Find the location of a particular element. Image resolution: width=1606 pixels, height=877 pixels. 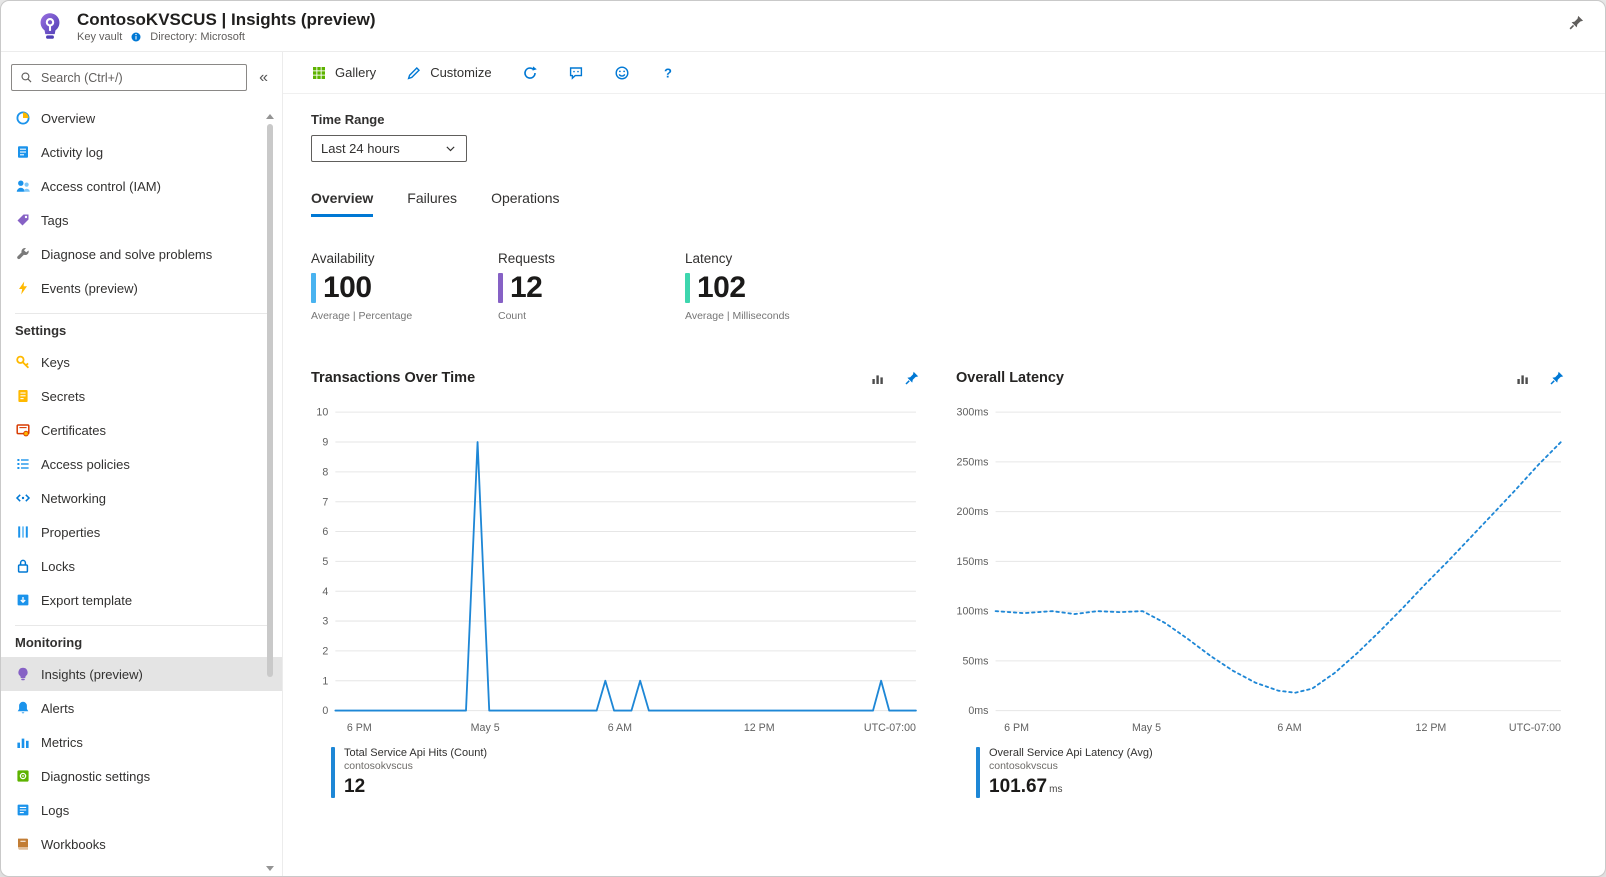

sidebar-item-diagnostic-settings: Diagnostic settings is located at coordinates (141, 776).